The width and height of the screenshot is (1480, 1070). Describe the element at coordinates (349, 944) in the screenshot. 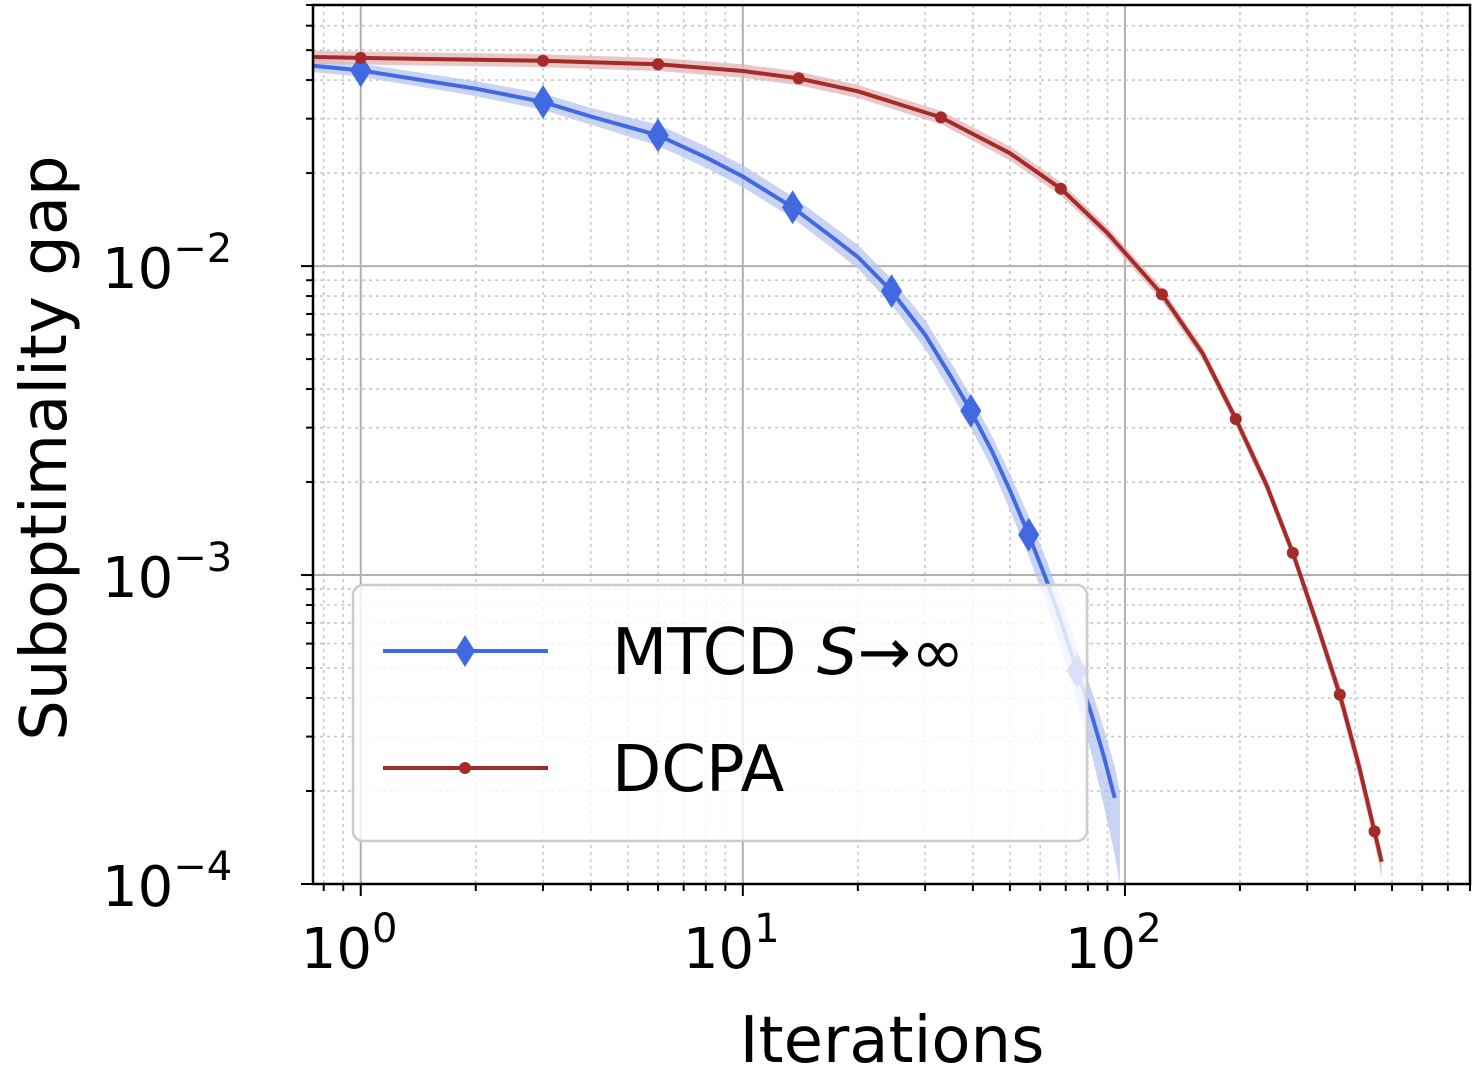

I see `x-tick-label: 10⁰` at that location.